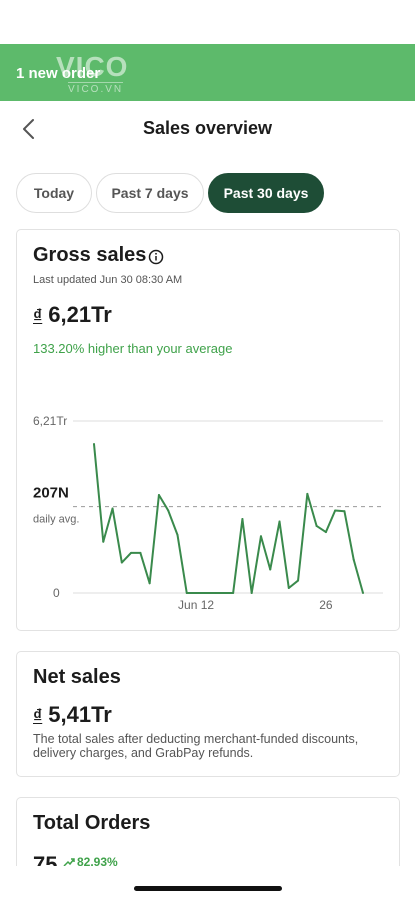 This screenshot has height=900, width=415. Describe the element at coordinates (156, 257) in the screenshot. I see `info-icon` at that location.